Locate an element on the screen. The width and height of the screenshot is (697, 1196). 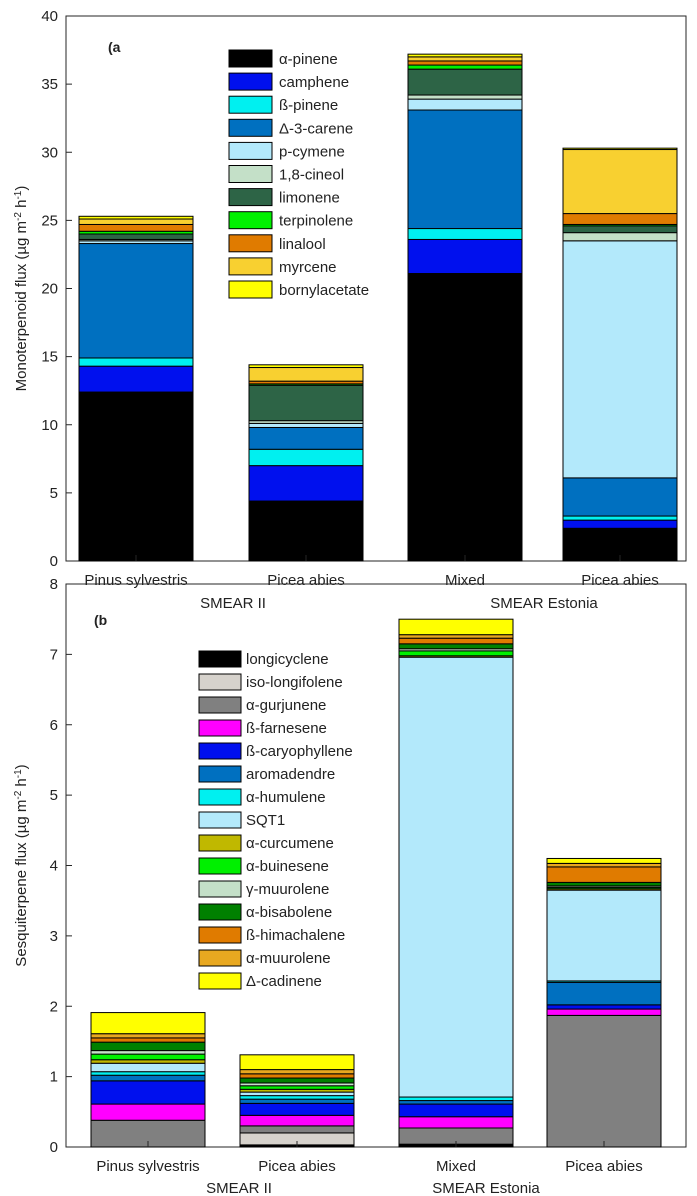
legend-label: SQT1 is located at coordinates (265, 820).